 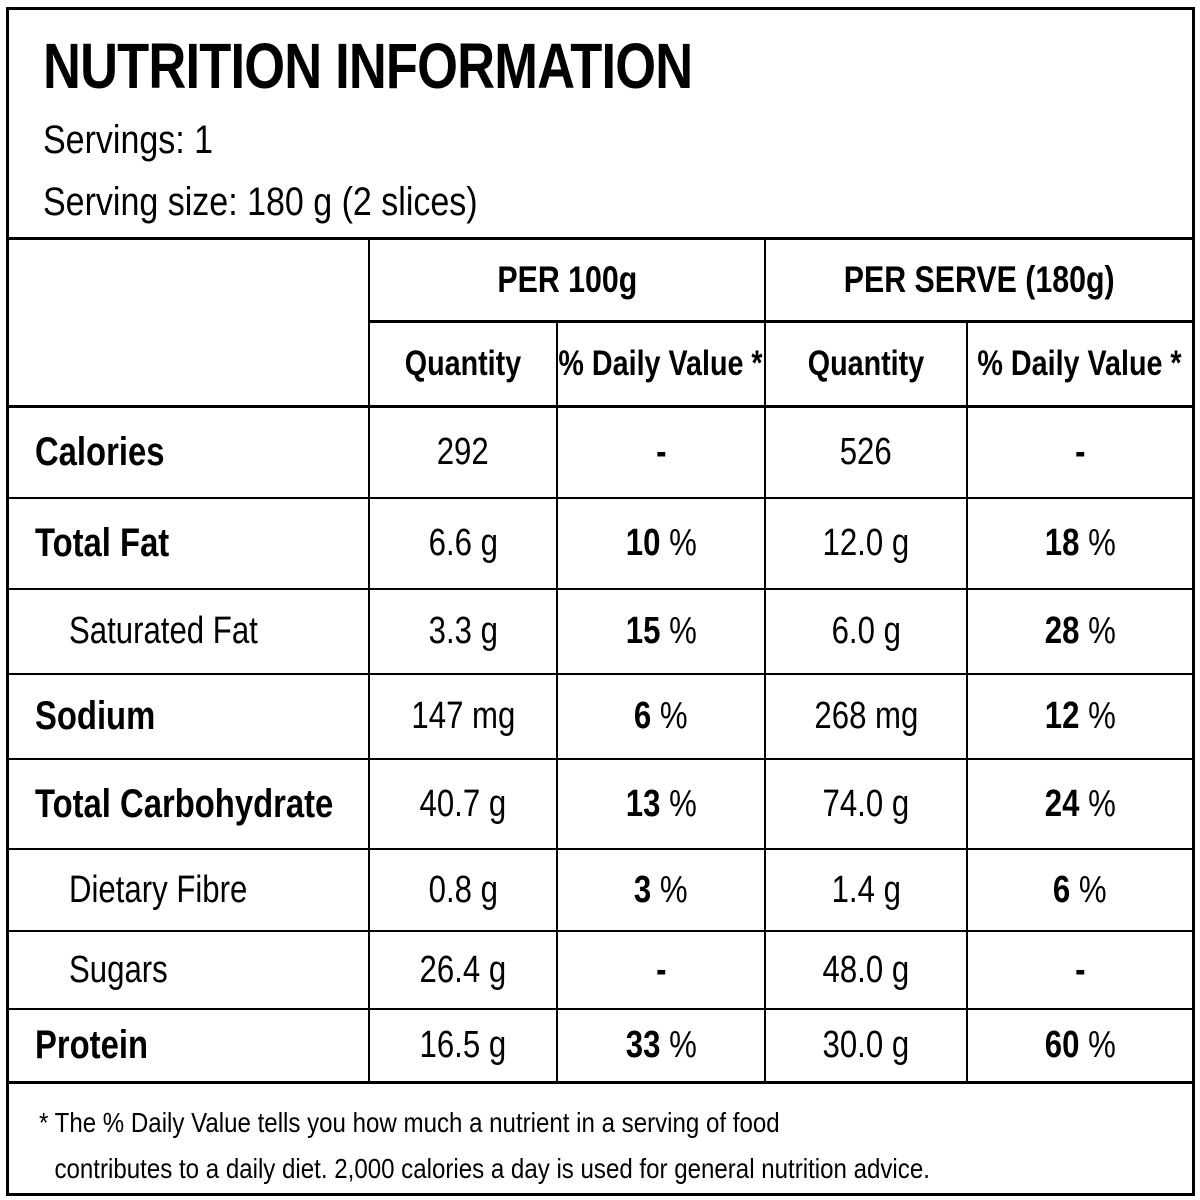 I want to click on cell-sodium-qty-100g: 147 mg, so click(x=463, y=716).